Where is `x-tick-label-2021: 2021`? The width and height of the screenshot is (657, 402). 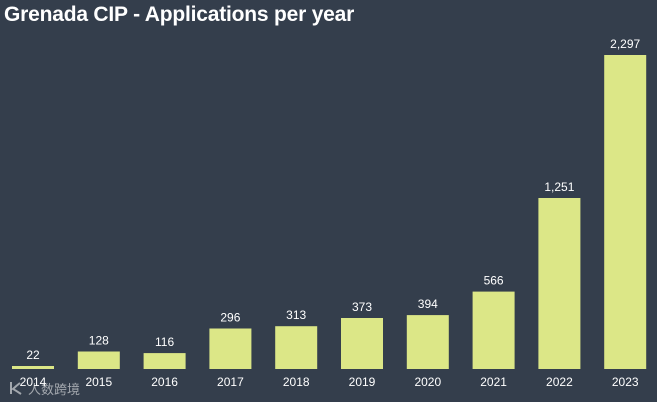 x-tick-label-2021: 2021 is located at coordinates (493, 382).